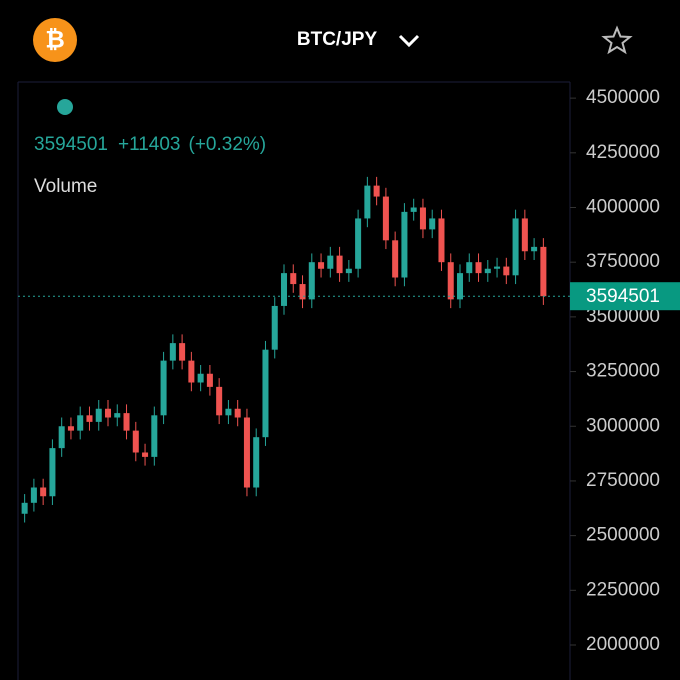 The width and height of the screenshot is (680, 680). What do you see at coordinates (623, 207) in the screenshot?
I see `y-tick-label: 4000000` at bounding box center [623, 207].